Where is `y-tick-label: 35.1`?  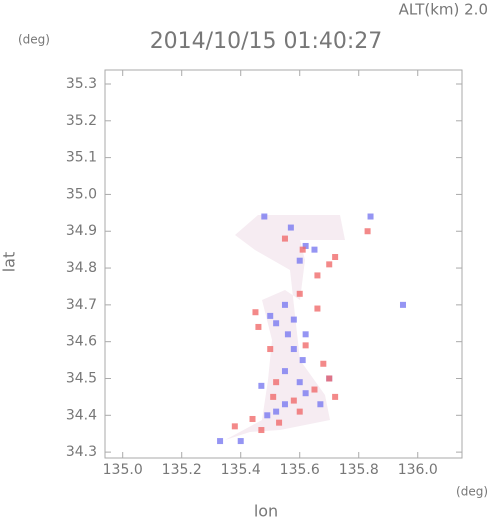 y-tick-label: 35.1 is located at coordinates (81, 158).